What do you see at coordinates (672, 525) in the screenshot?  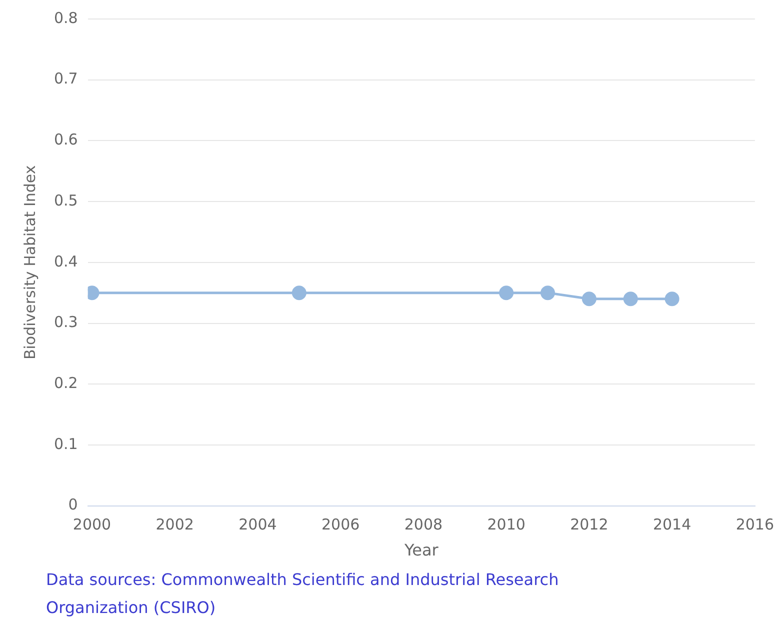 I see `x-tick-label: 2014` at bounding box center [672, 525].